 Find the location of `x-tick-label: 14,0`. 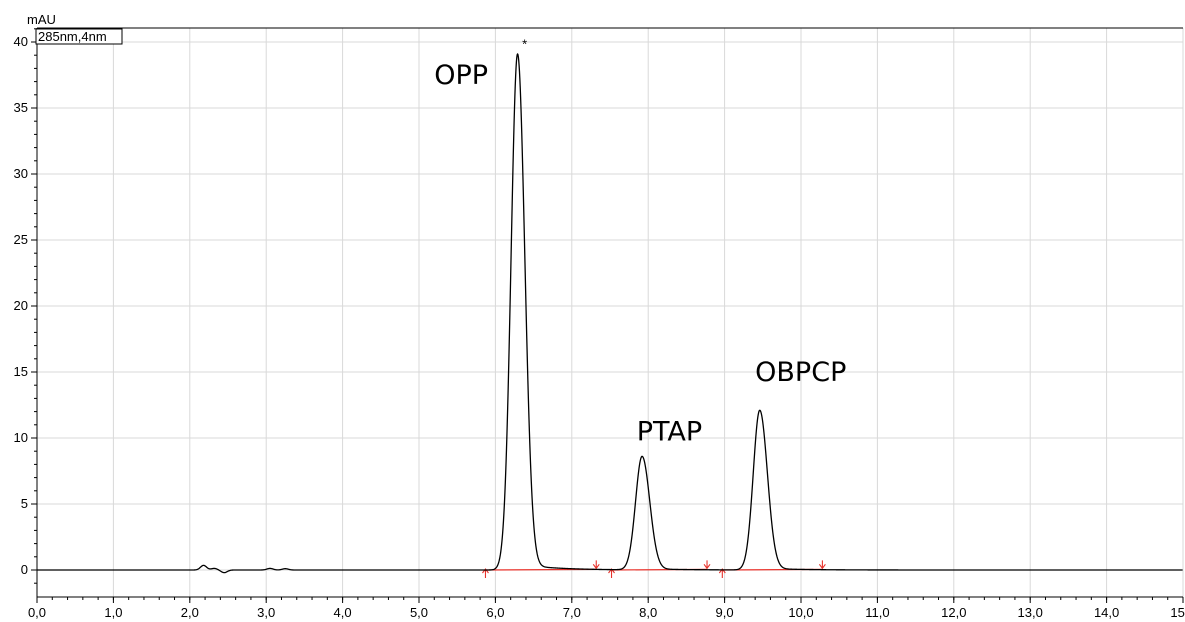

x-tick-label: 14,0 is located at coordinates (1106, 612).